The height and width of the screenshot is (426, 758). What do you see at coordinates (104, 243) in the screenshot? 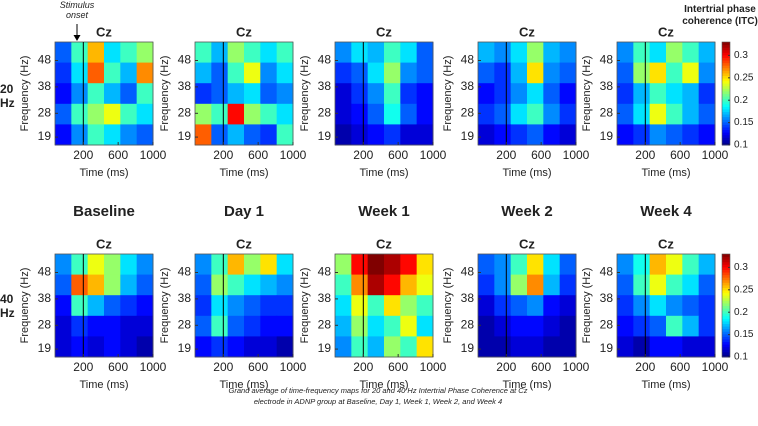
I see `panel-title: Cz` at bounding box center [104, 243].